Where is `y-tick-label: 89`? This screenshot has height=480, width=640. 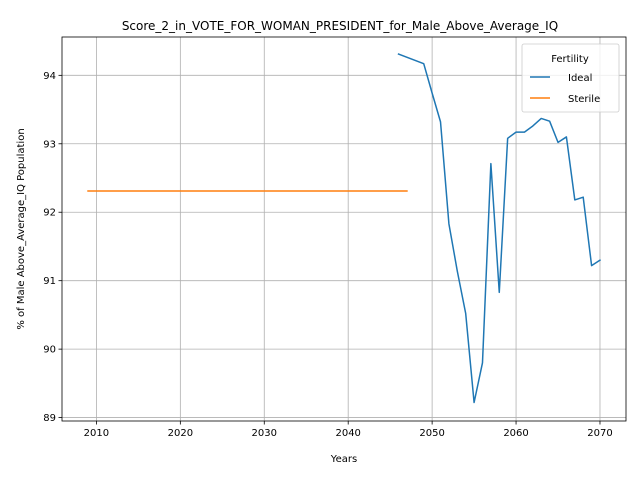
y-tick-label: 89 is located at coordinates (49, 418).